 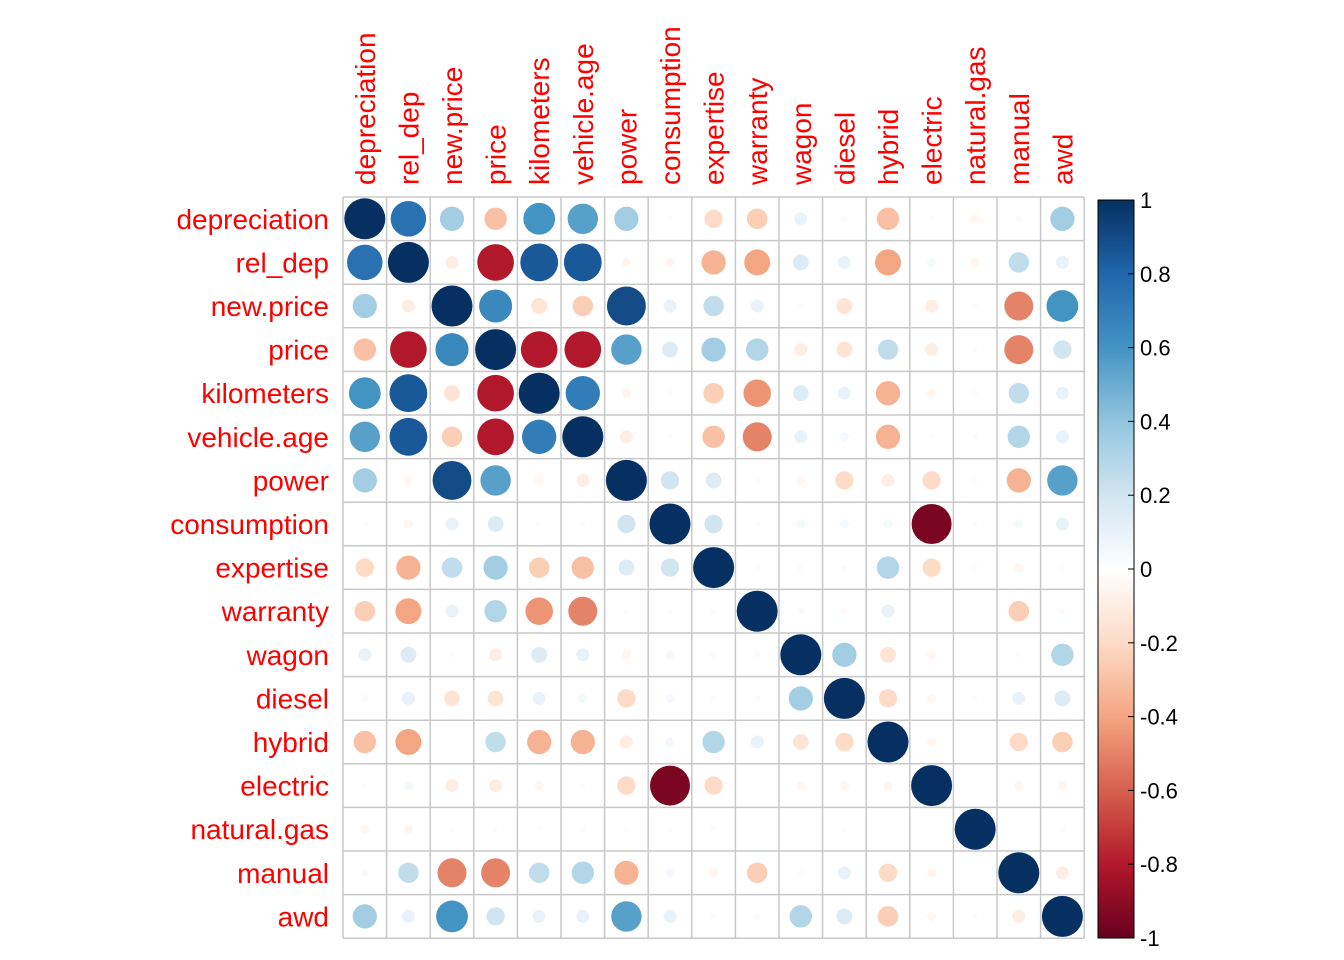 I want to click on column-label-price: price, so click(x=496, y=154).